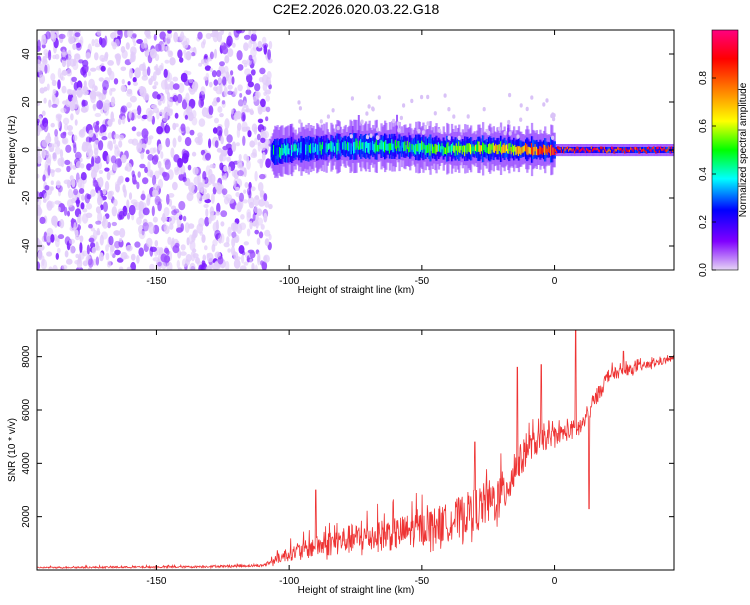 Image resolution: width=750 pixels, height=605 pixels. I want to click on y-tick-label: 40, so click(26, 54).